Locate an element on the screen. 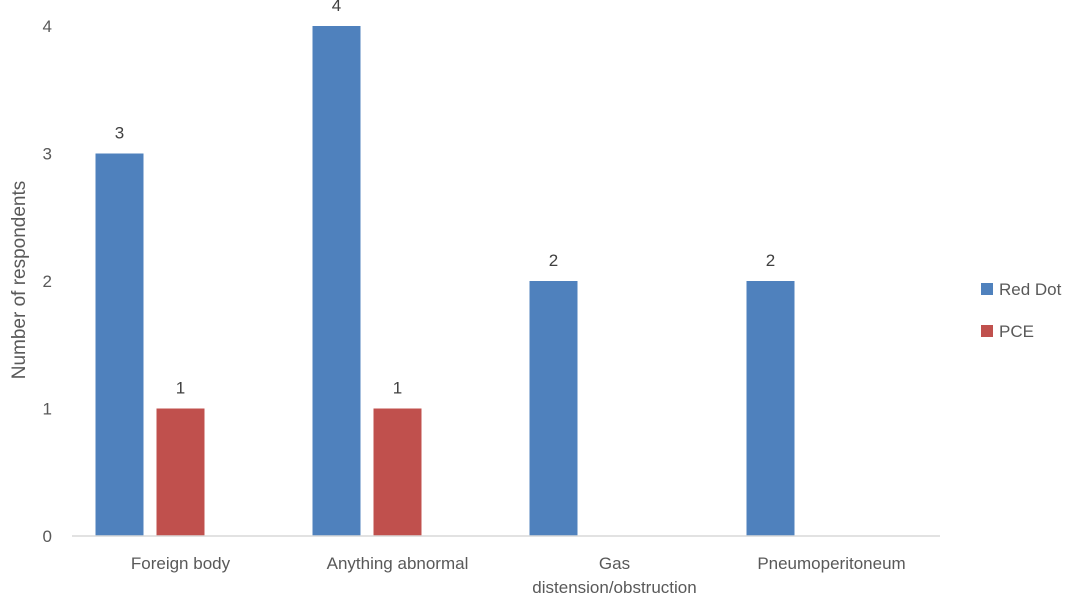 The width and height of the screenshot is (1075, 607). y-tick-label: 2 is located at coordinates (47, 281).